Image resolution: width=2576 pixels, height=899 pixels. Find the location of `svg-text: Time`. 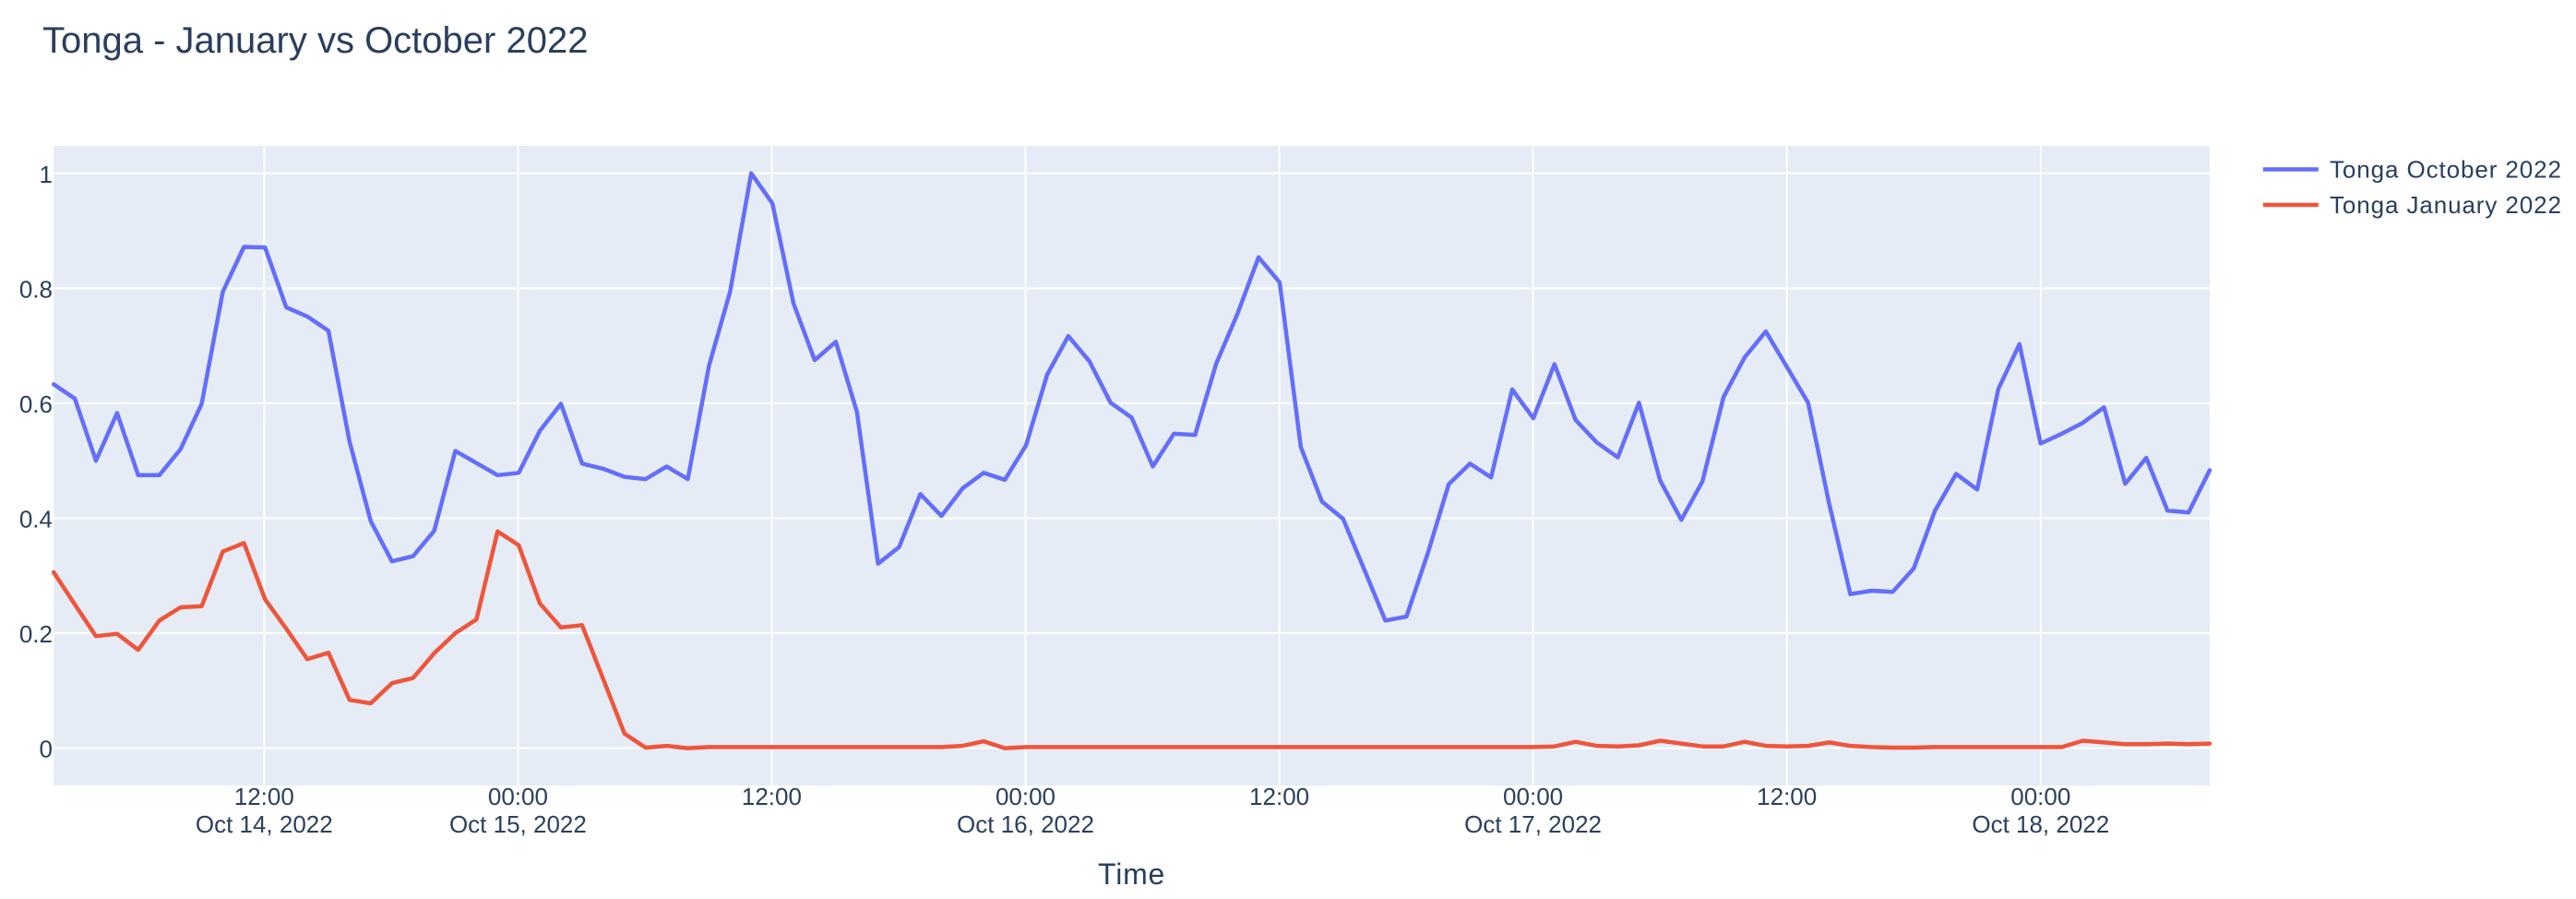

svg-text: Time is located at coordinates (1131, 874).